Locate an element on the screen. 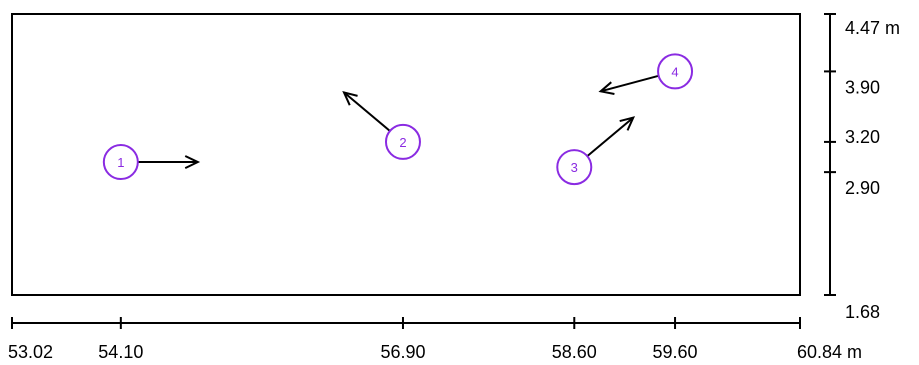 The width and height of the screenshot is (919, 365). y-tick-label: 4.47 m is located at coordinates (872, 28).